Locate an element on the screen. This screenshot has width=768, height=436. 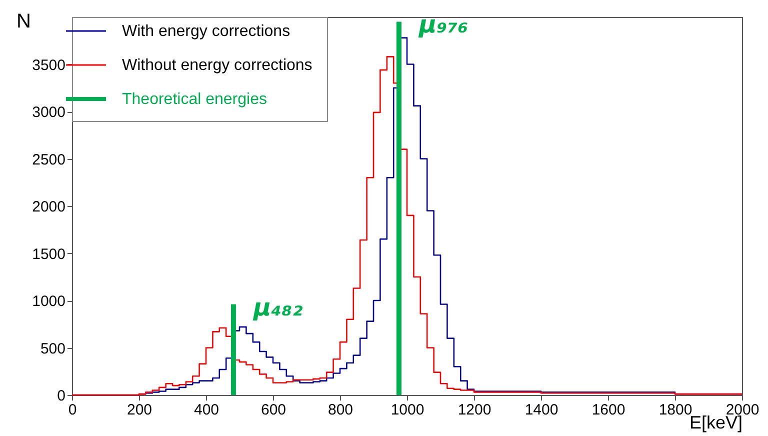
x-tick-label: 1600 is located at coordinates (609, 410).